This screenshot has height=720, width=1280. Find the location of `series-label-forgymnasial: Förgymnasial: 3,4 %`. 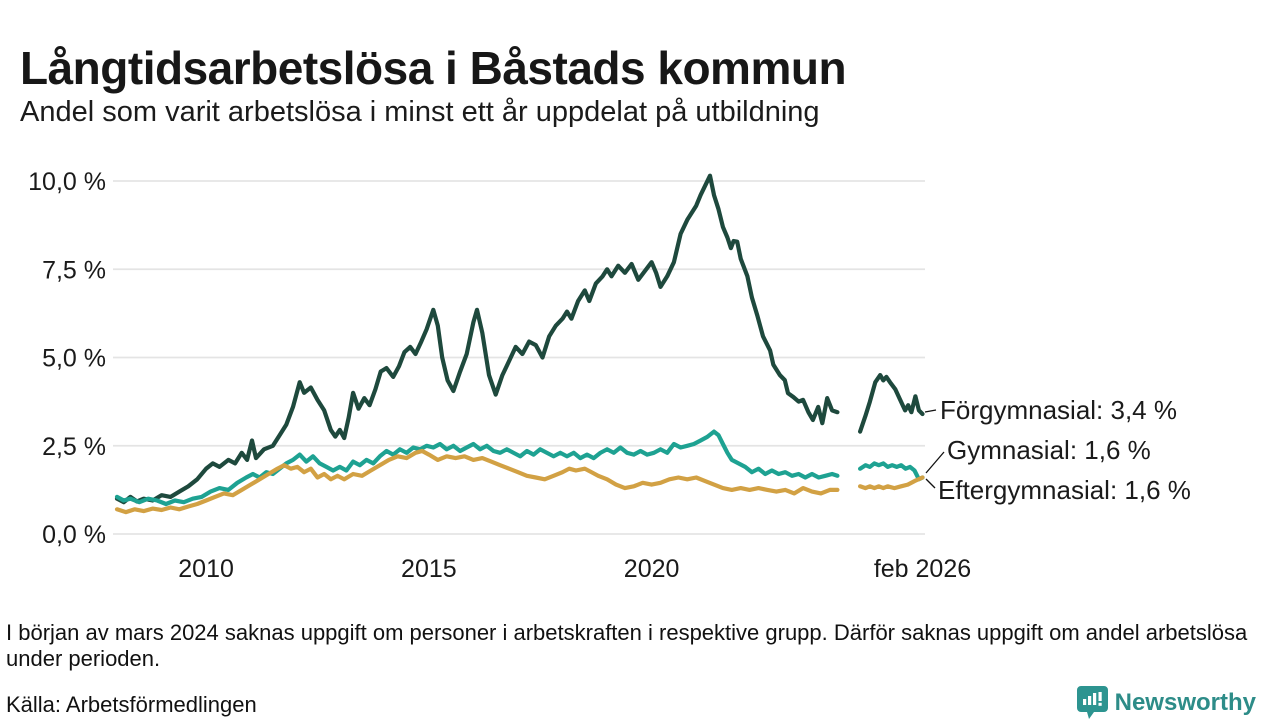

series-label-forgymnasial: Förgymnasial: 3,4 % is located at coordinates (1058, 410).